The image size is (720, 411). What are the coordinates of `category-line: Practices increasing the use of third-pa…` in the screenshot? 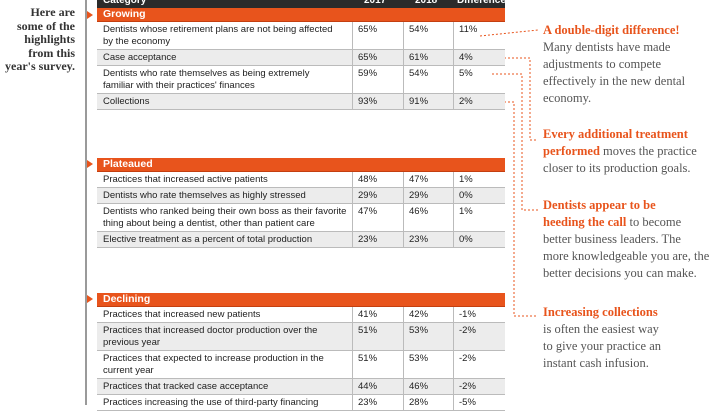 It's located at (211, 402).